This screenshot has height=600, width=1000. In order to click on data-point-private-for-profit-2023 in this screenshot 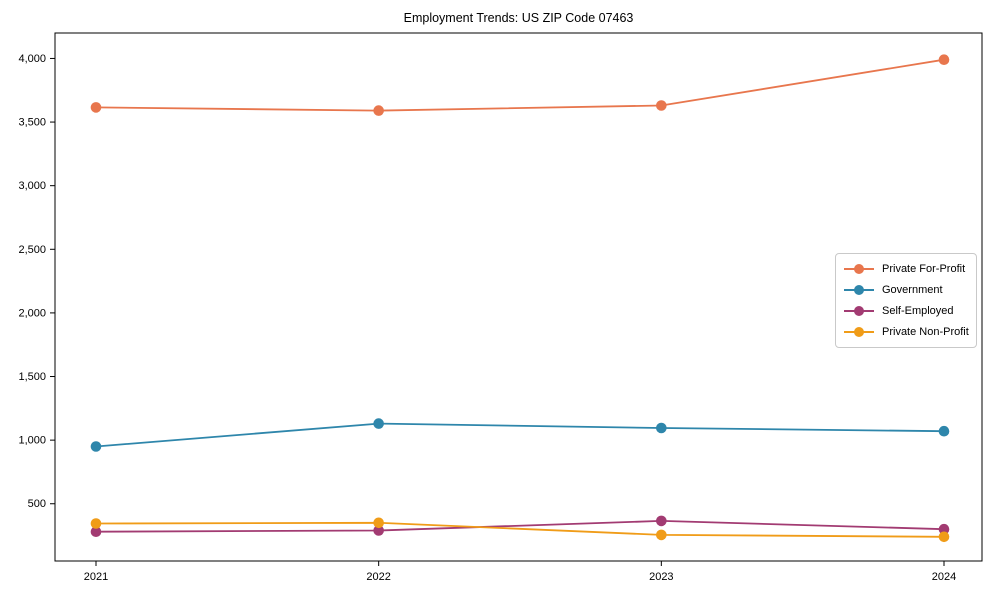, I will do `click(661, 105)`.